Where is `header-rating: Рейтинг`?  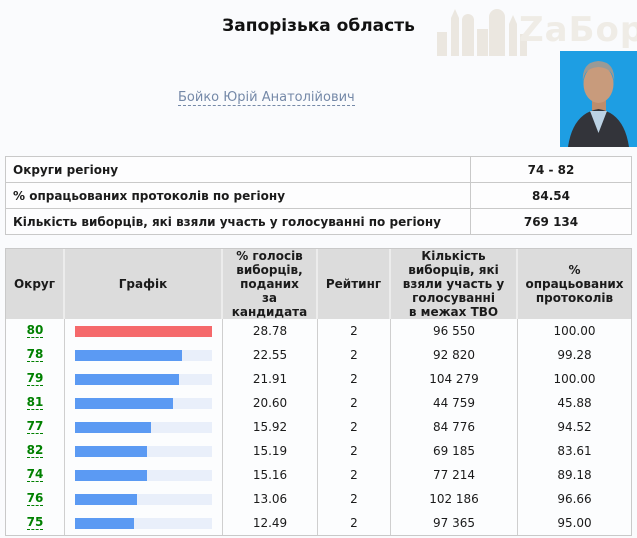
header-rating: Рейтинг is located at coordinates (354, 284).